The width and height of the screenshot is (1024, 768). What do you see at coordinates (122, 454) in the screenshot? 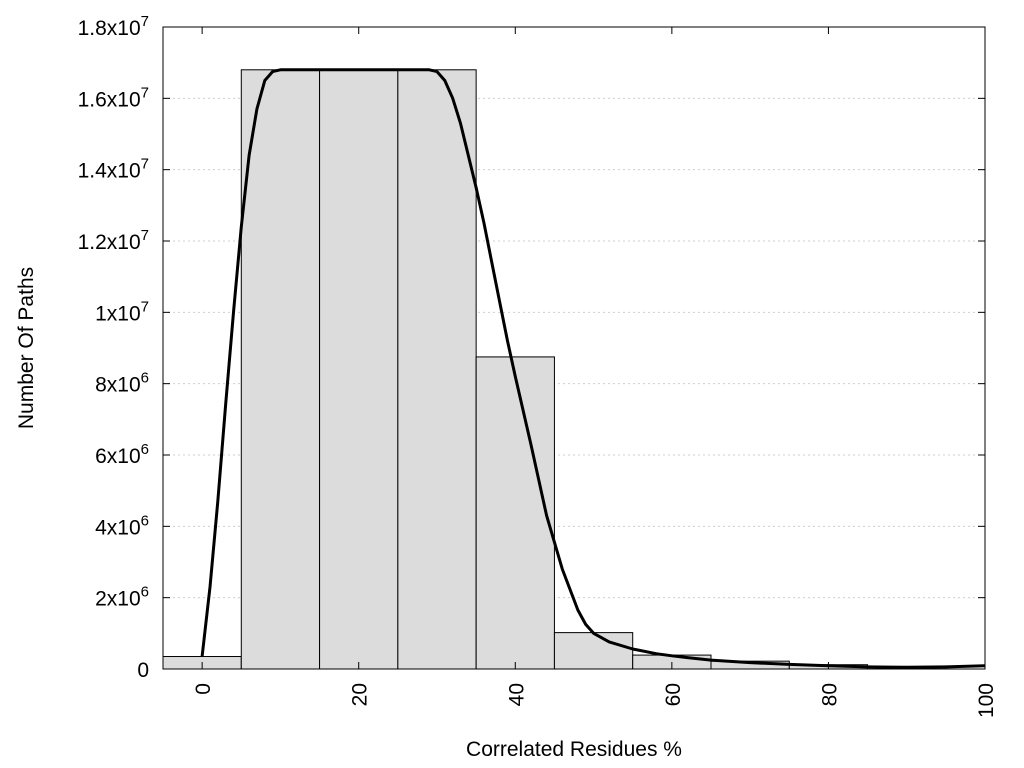
I see `y-tick-label-3: 6x10⁶` at bounding box center [122, 454].